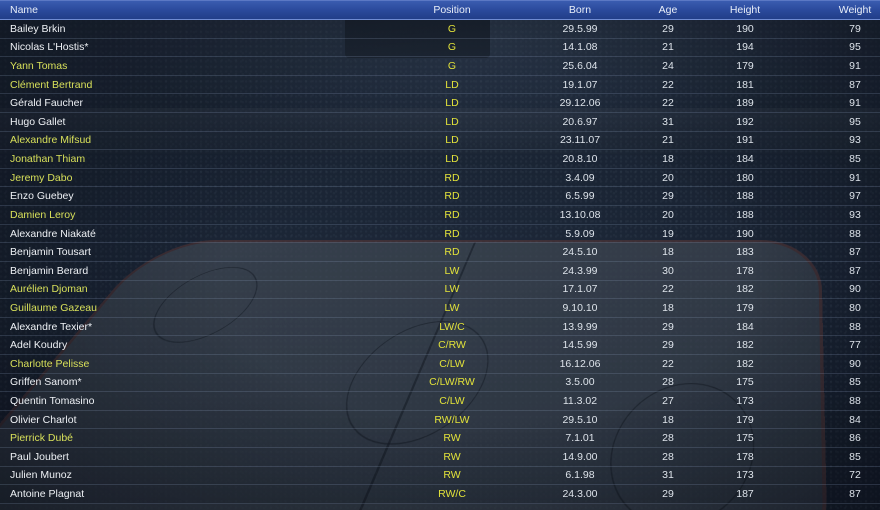 This screenshot has width=880, height=510. Describe the element at coordinates (668, 47) in the screenshot. I see `player-age: 21` at that location.